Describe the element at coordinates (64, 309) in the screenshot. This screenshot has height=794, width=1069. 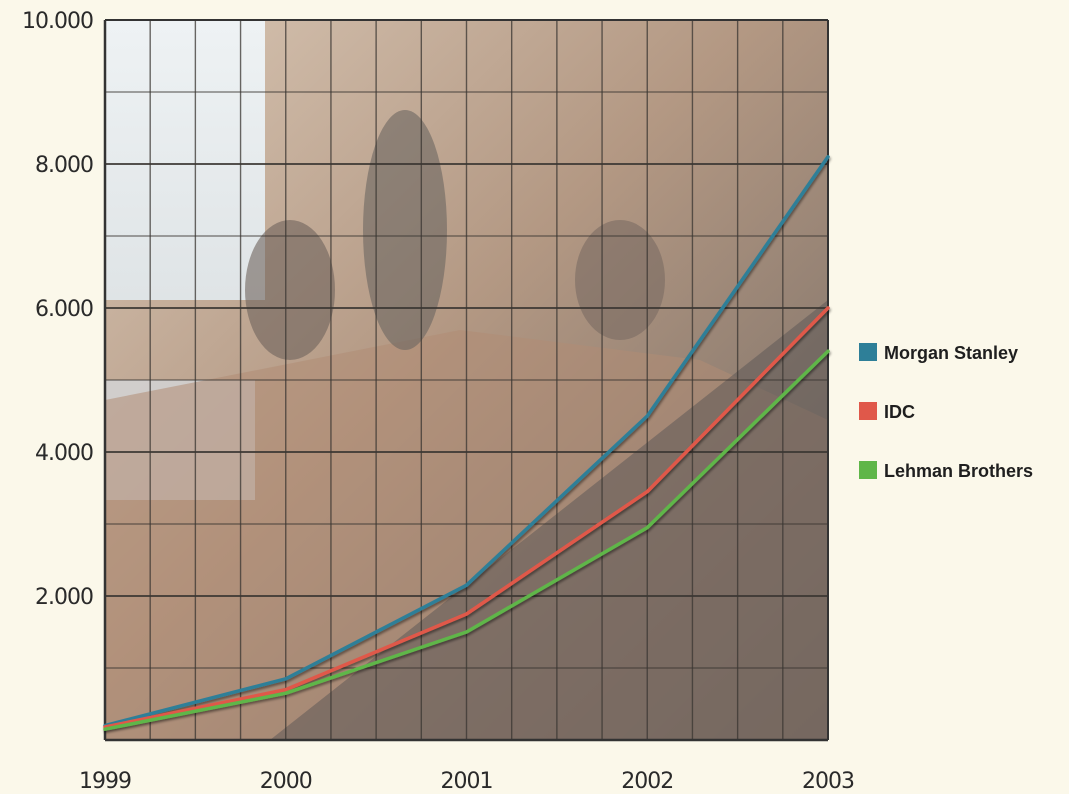
I see `y-tick-label: 6.000` at that location.